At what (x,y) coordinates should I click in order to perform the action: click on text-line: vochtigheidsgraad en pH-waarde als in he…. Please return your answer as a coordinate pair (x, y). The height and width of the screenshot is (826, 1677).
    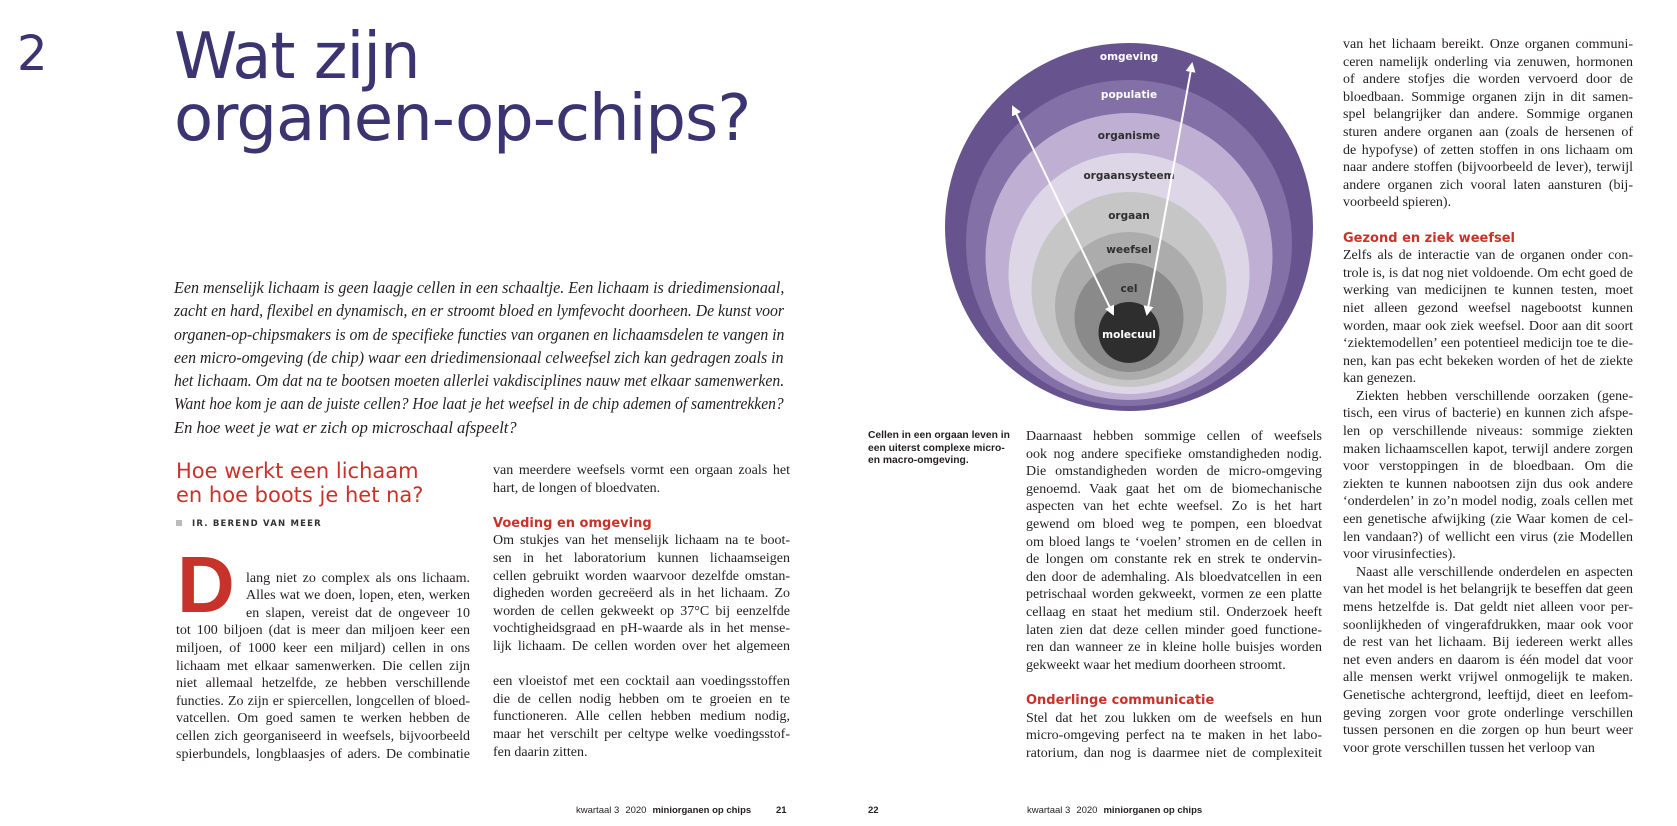
    Looking at the image, I should click on (641, 629).